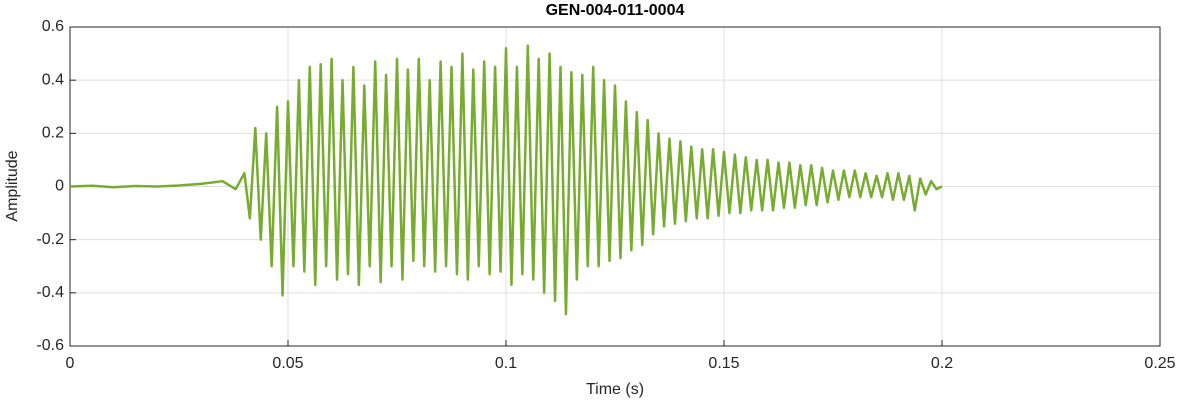 This screenshot has width=1182, height=404. What do you see at coordinates (50, 239) in the screenshot?
I see `y-tick-label: -0.2` at bounding box center [50, 239].